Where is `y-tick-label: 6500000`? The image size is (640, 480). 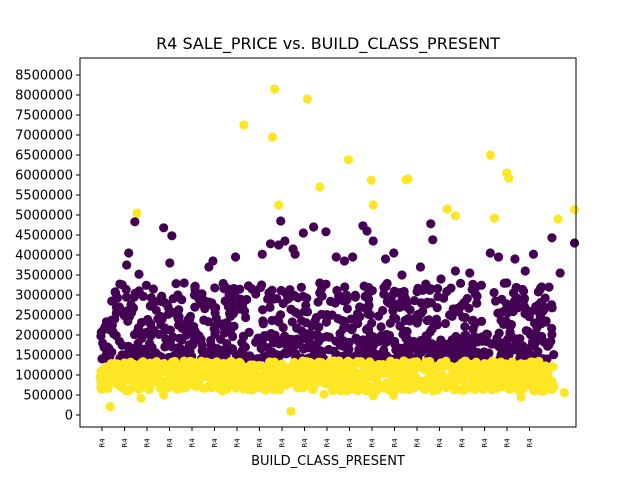
y-tick-label: 6500000 is located at coordinates (44, 156).